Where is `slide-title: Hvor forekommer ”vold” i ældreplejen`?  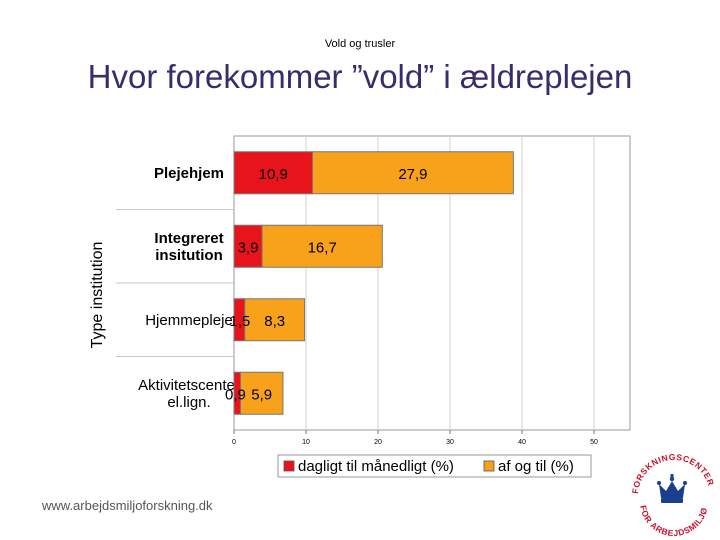 slide-title: Hvor forekommer ”vold” i ældreplejen is located at coordinates (360, 76).